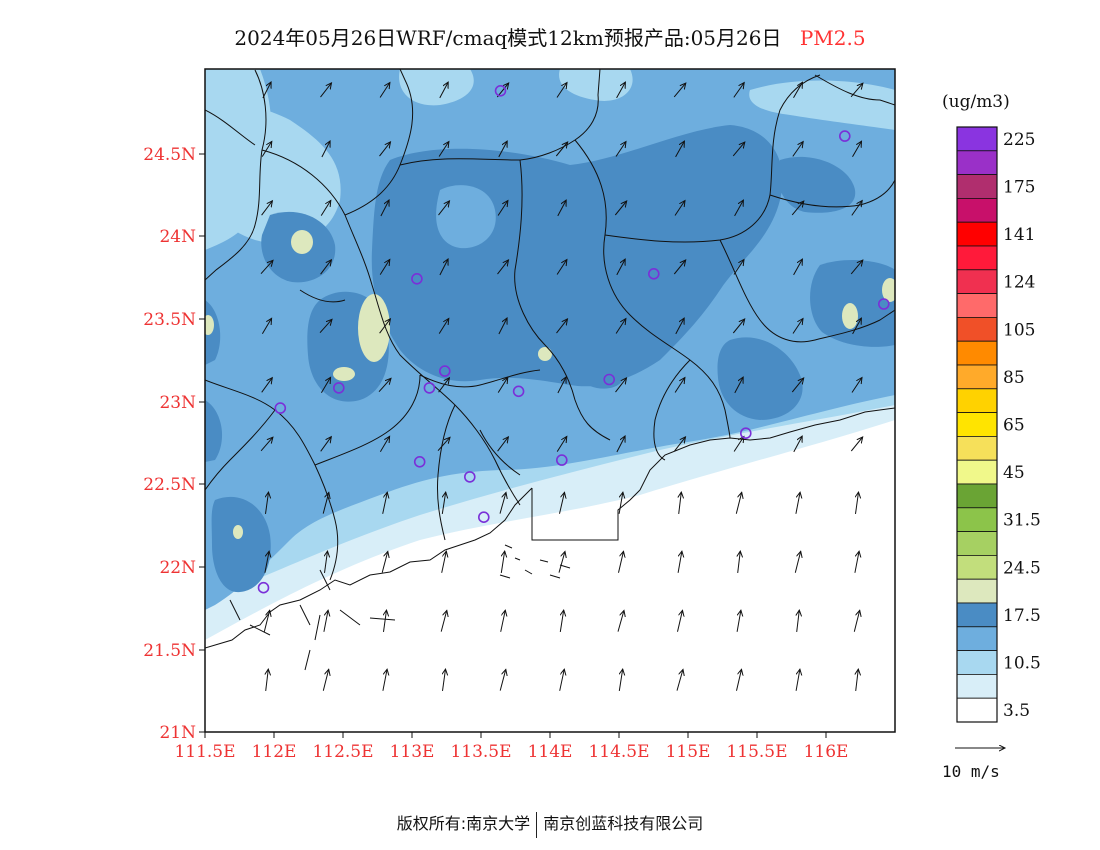 The width and height of the screenshot is (1100, 850). I want to click on legend-label: 225, so click(1019, 140).